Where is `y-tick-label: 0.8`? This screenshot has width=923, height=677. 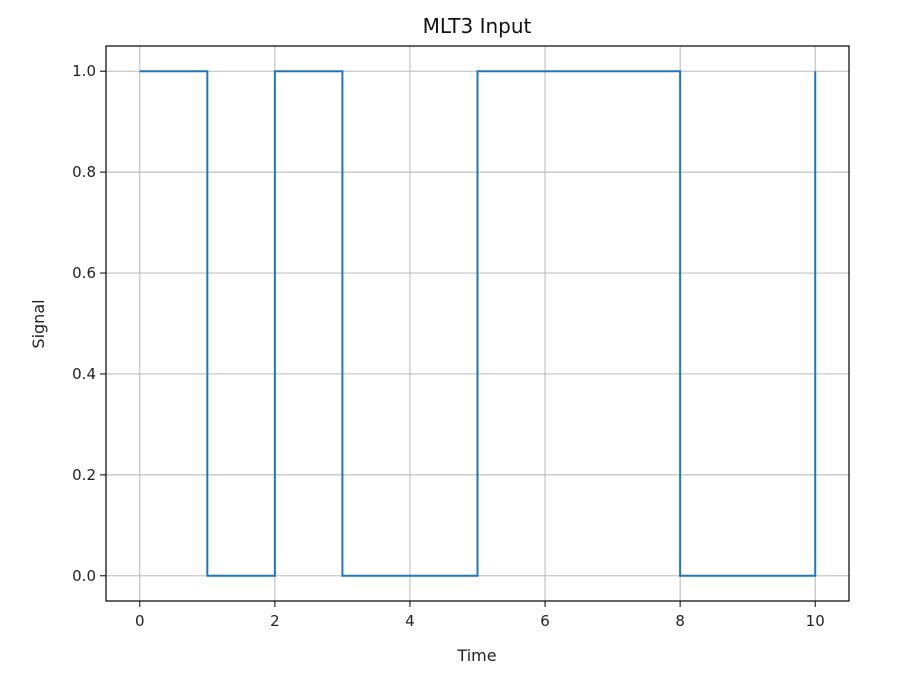
y-tick-label: 0.8 is located at coordinates (84, 172).